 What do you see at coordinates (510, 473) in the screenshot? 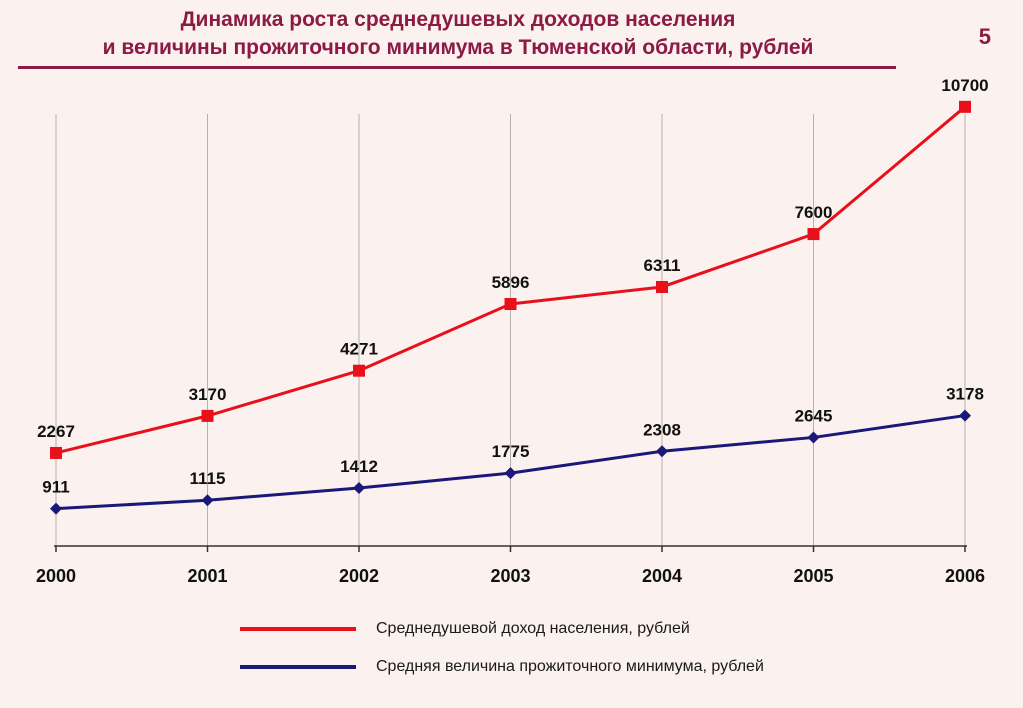
I see `marker-subsistence-2003` at bounding box center [510, 473].